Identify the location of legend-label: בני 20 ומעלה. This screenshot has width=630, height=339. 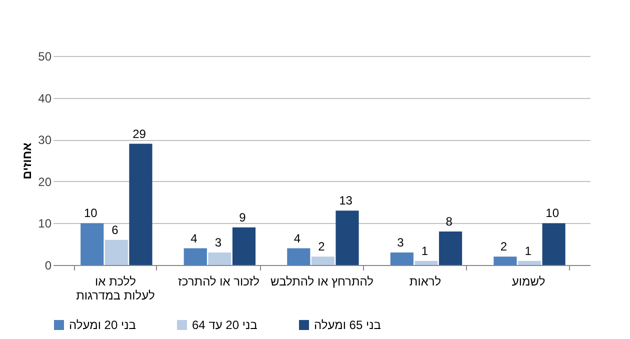
(102, 325).